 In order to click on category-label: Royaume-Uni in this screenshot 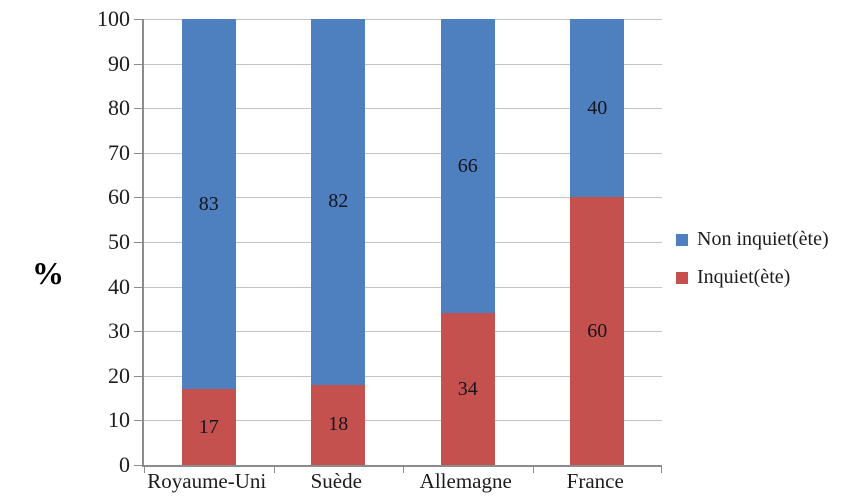, I will do `click(207, 481)`.